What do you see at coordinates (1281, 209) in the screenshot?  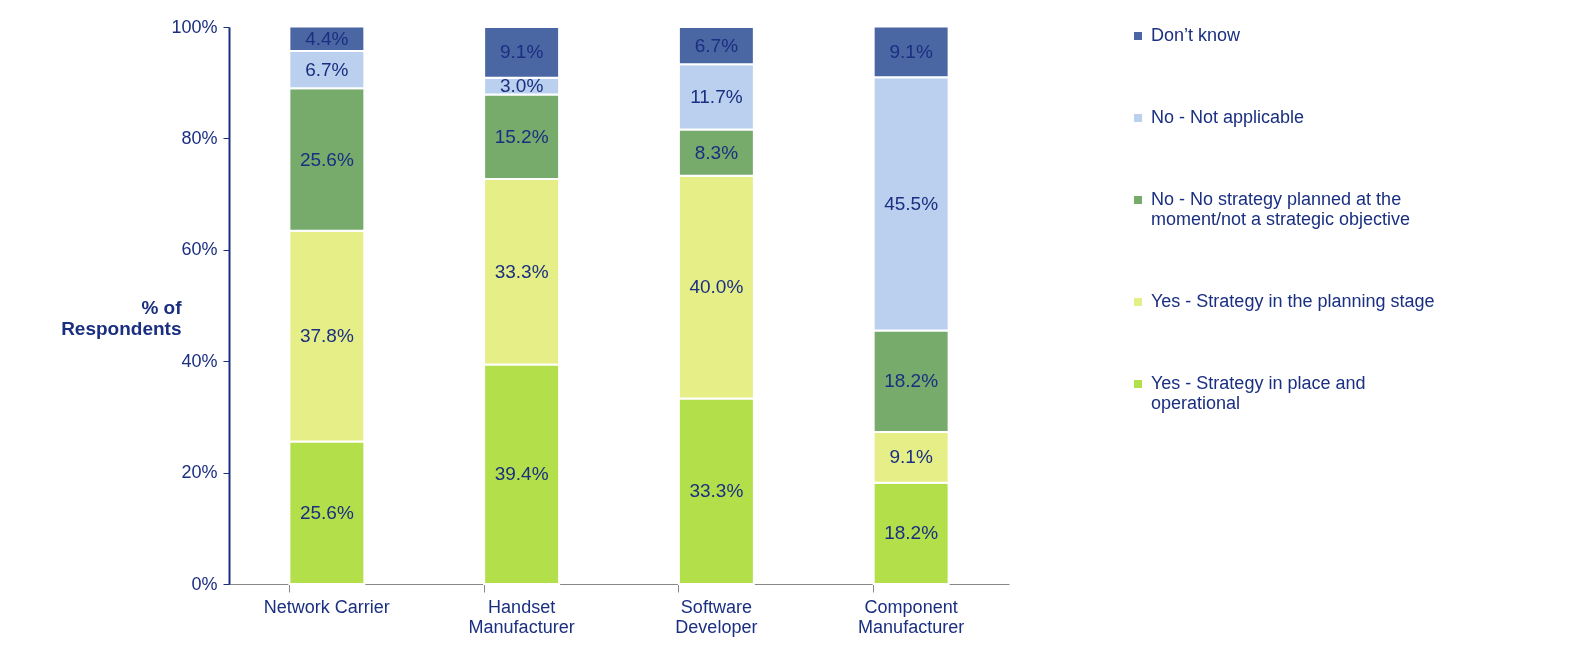 I see `legend-label: No - No strategy planned at the moment/not a strategic objective` at bounding box center [1281, 209].